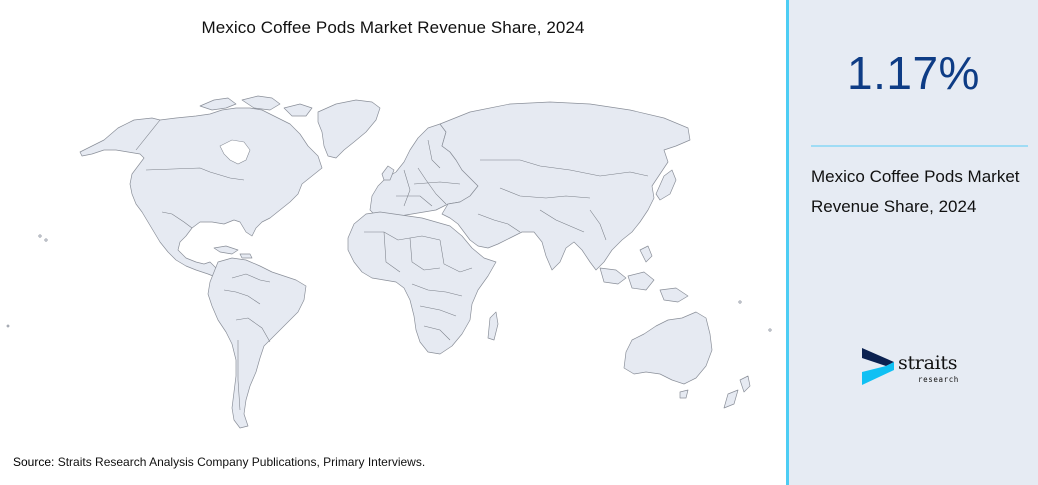 The height and width of the screenshot is (485, 1038). What do you see at coordinates (565, 186) in the screenshot?
I see `asia` at bounding box center [565, 186].